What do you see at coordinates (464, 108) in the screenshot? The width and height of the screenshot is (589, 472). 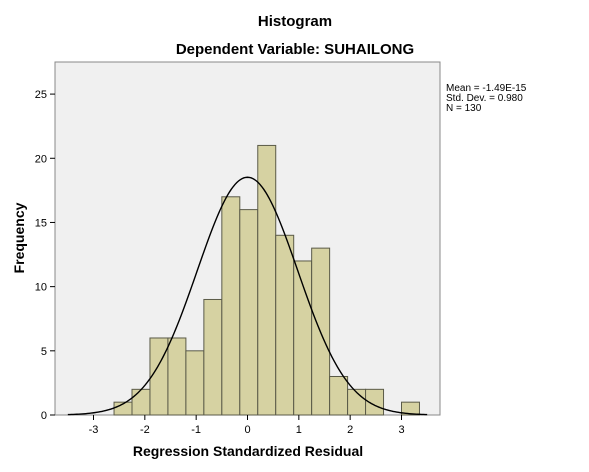 I see `stat-n: N = 130` at bounding box center [464, 108].